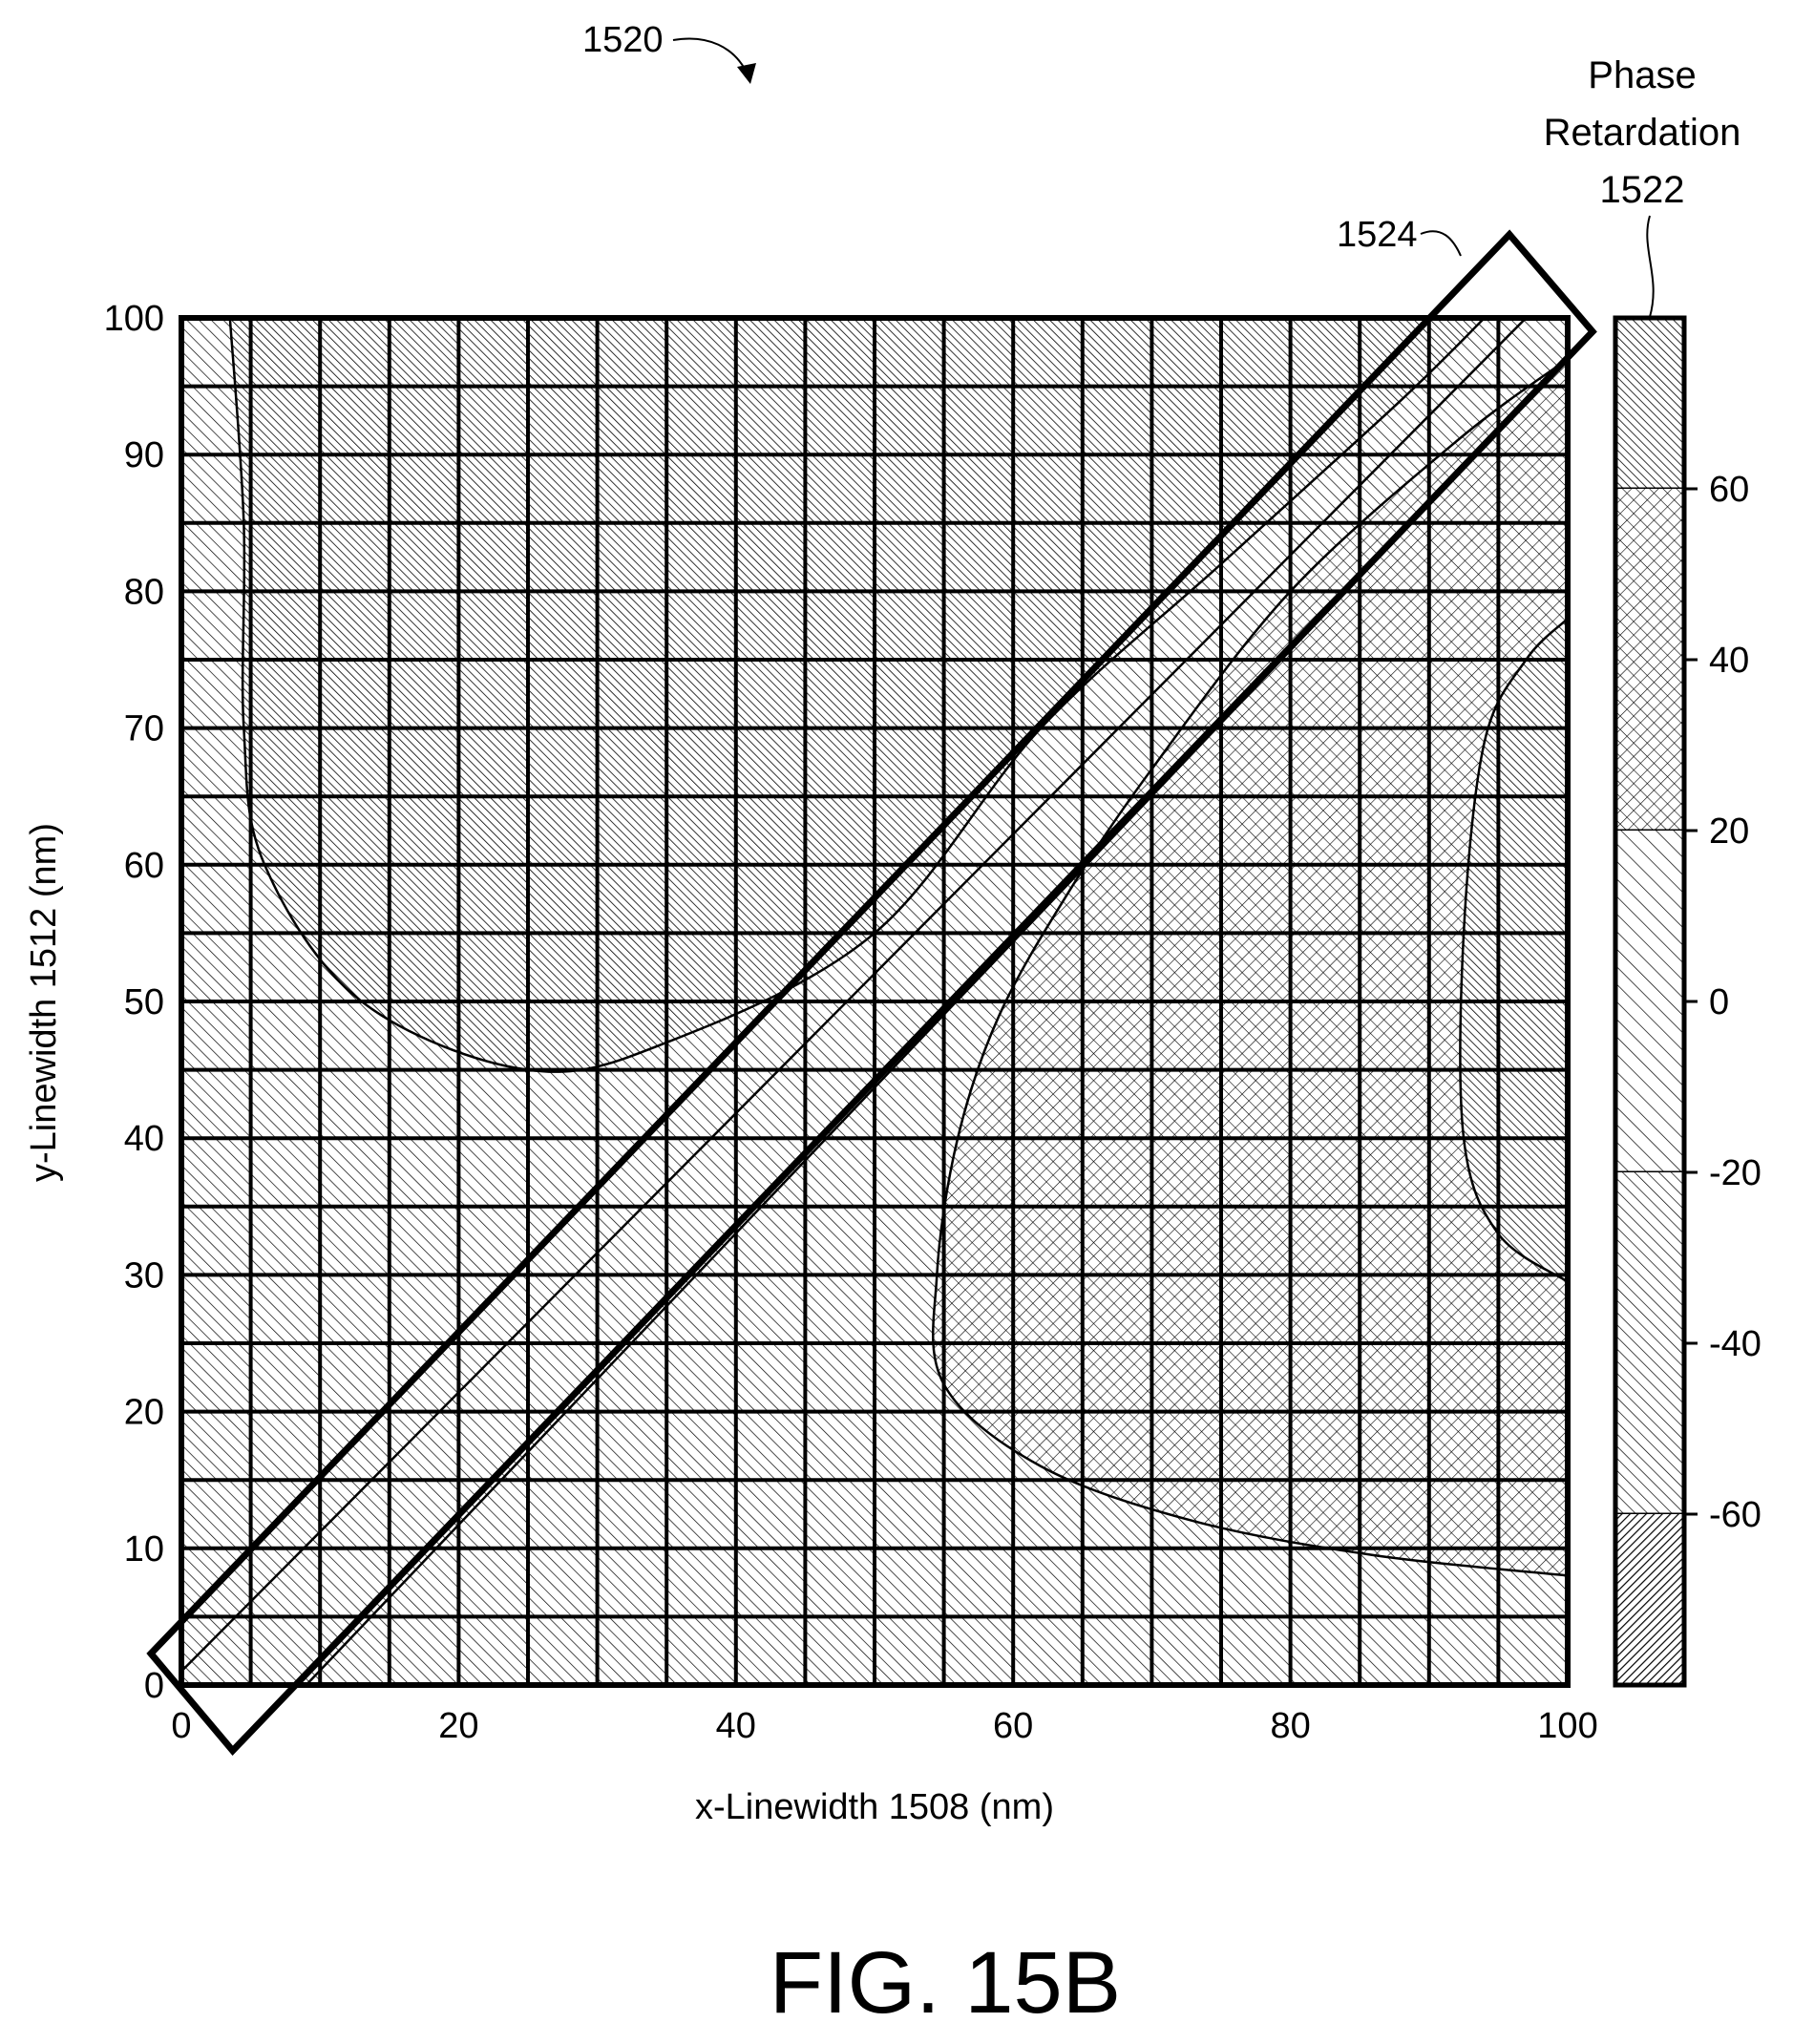 This screenshot has height=2044, width=1793. What do you see at coordinates (154, 1686) in the screenshot?
I see `y-tick-label: 0` at bounding box center [154, 1686].